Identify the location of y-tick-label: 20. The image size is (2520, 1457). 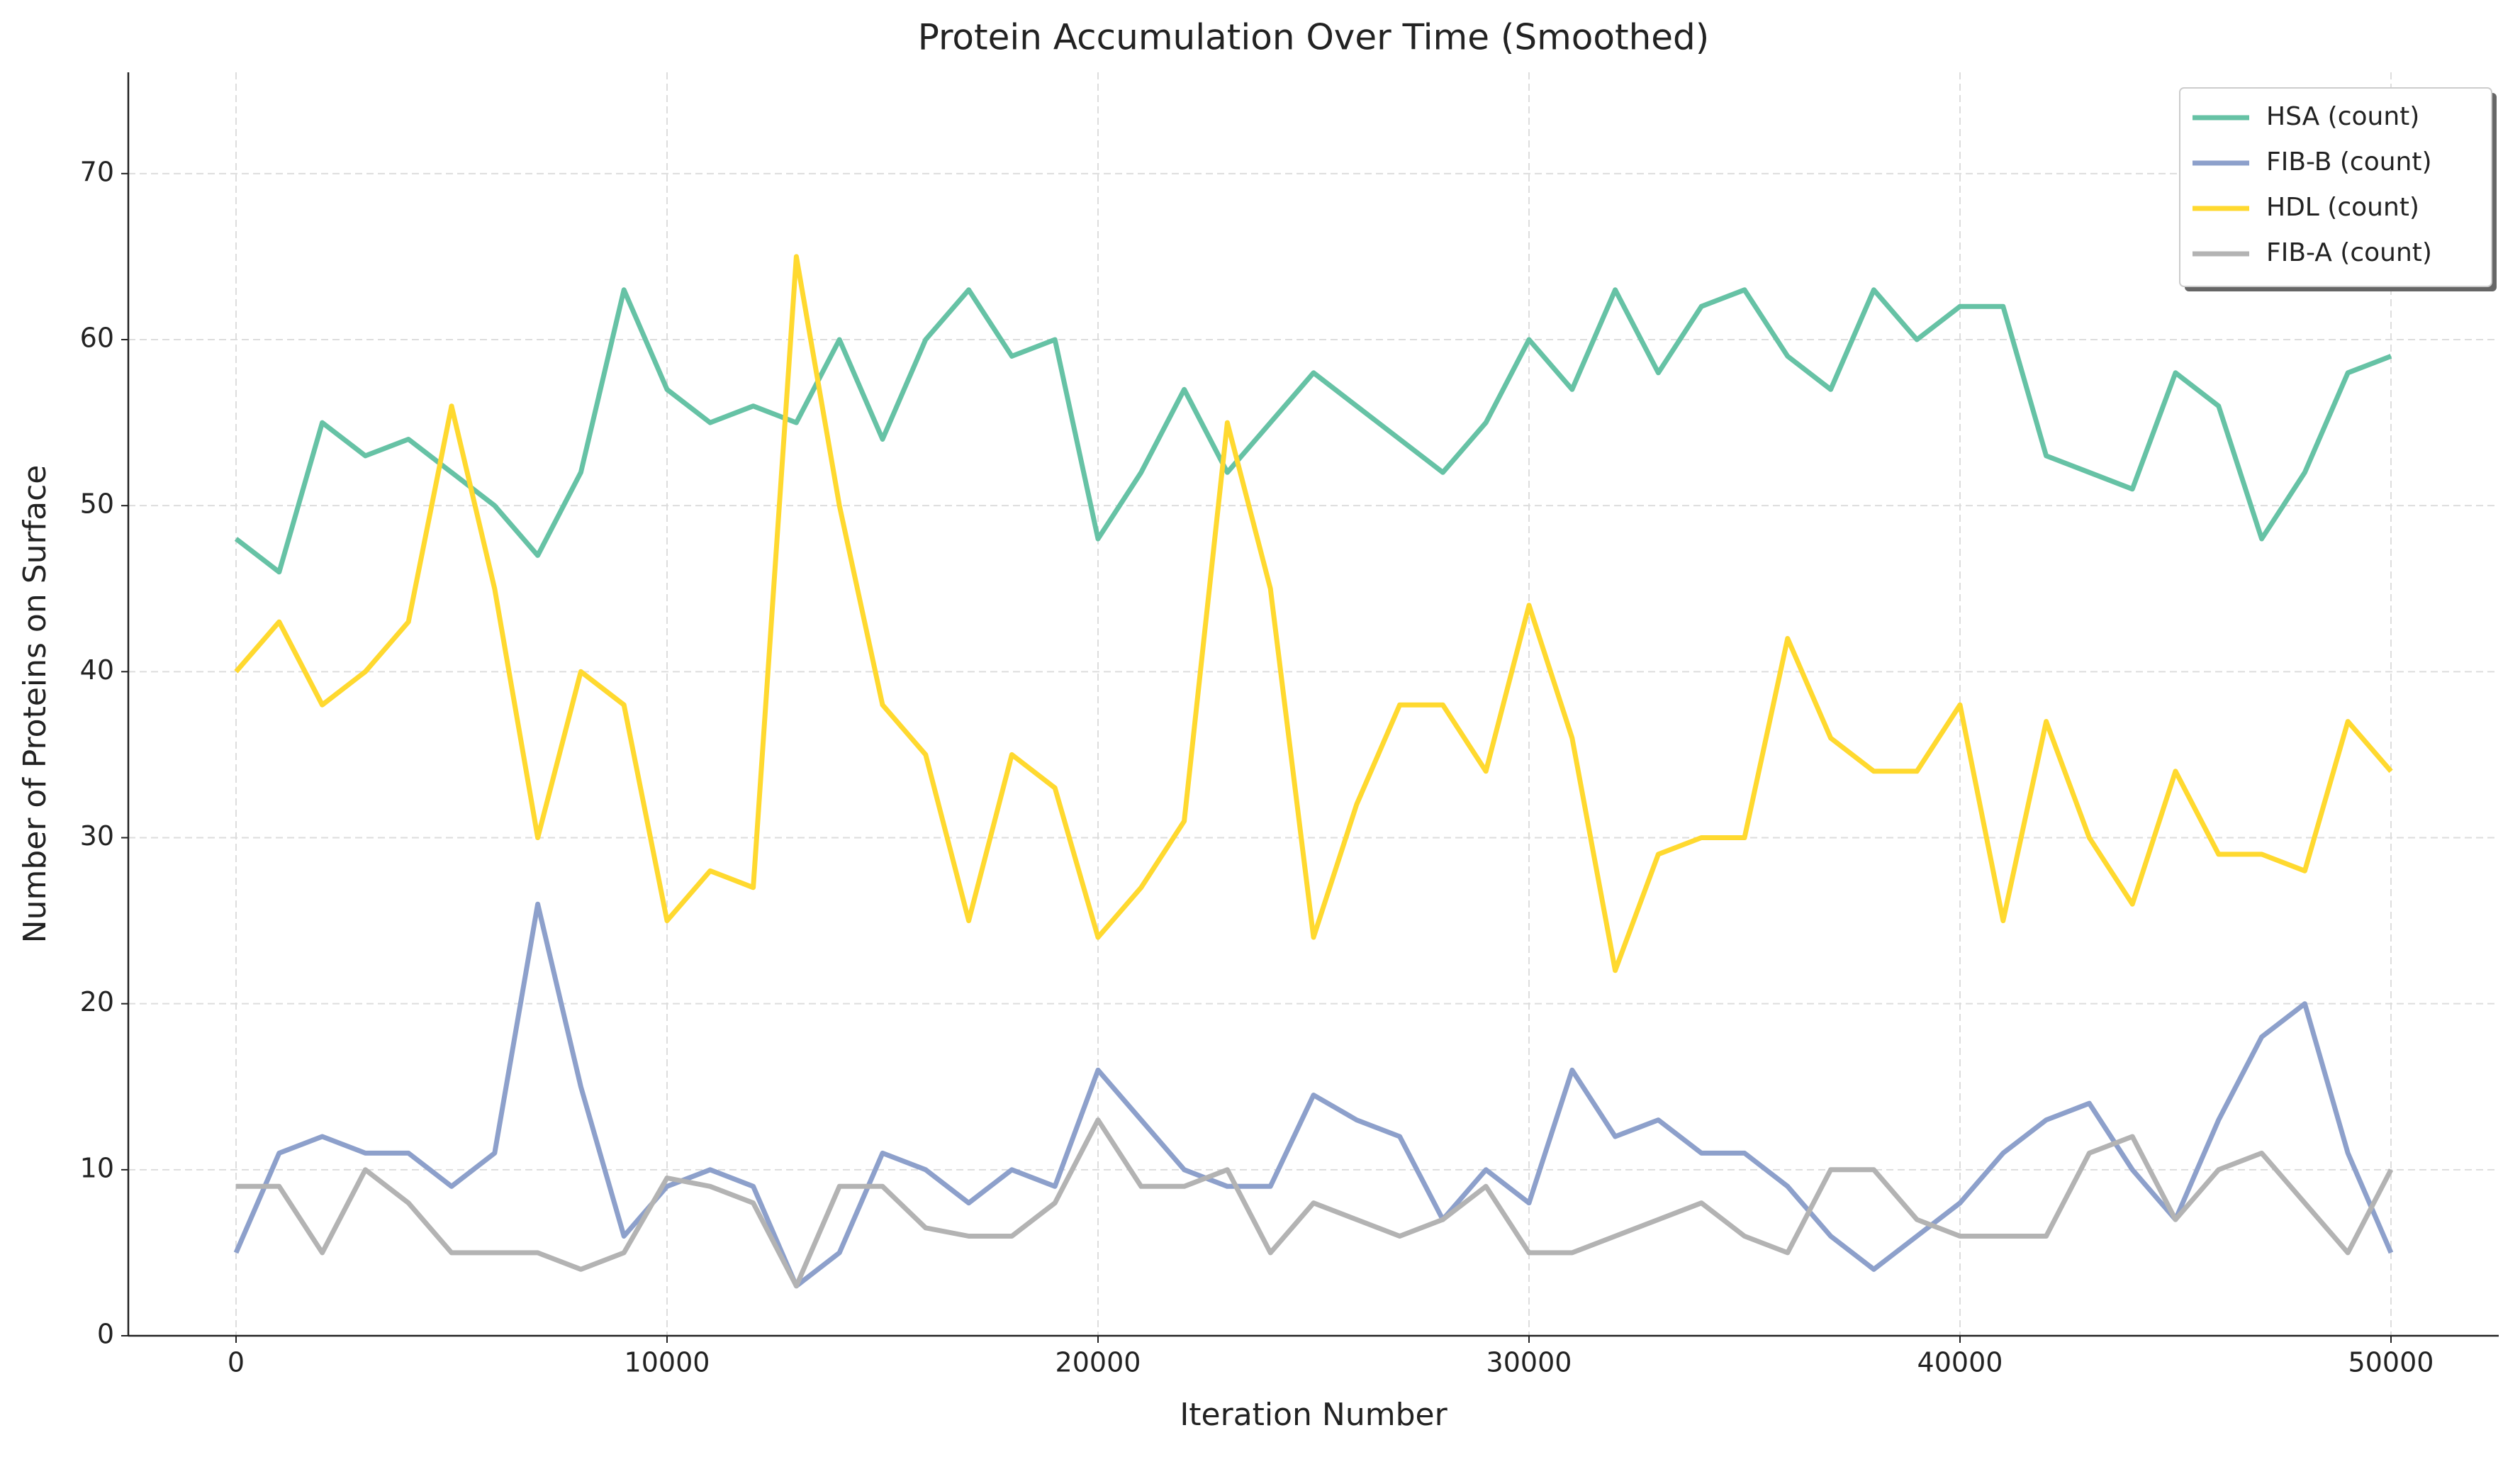
(97, 1001).